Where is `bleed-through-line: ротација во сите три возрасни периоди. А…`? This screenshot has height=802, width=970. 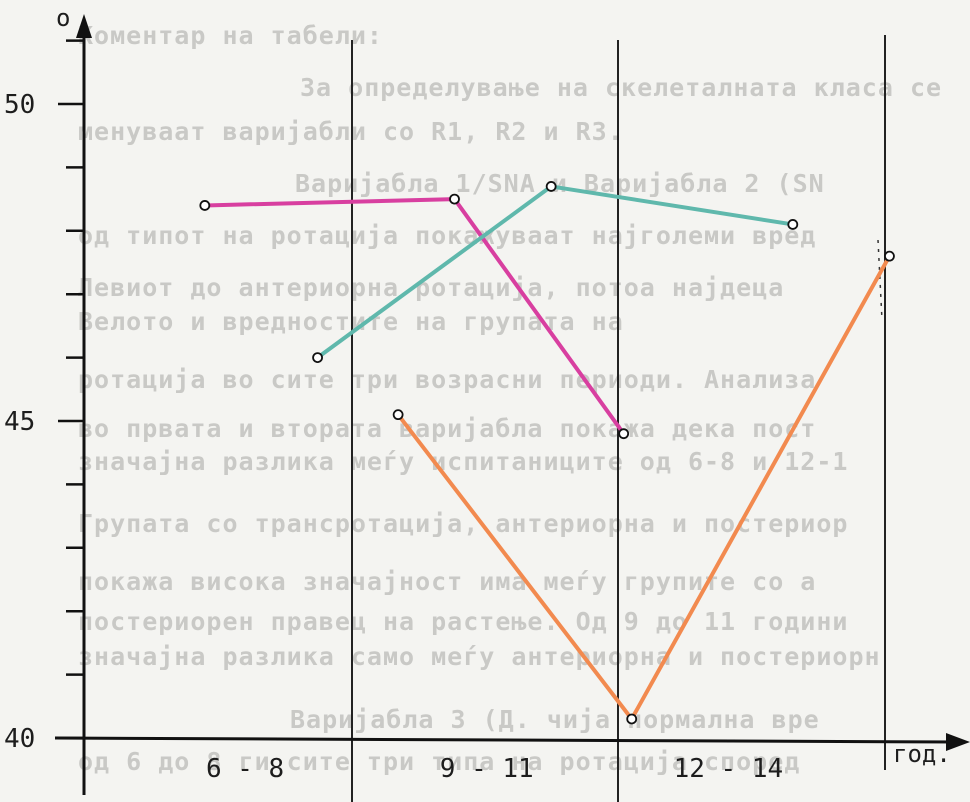 bleed-through-line: ротација во сите три возрасни периоди. А… is located at coordinates (447, 379).